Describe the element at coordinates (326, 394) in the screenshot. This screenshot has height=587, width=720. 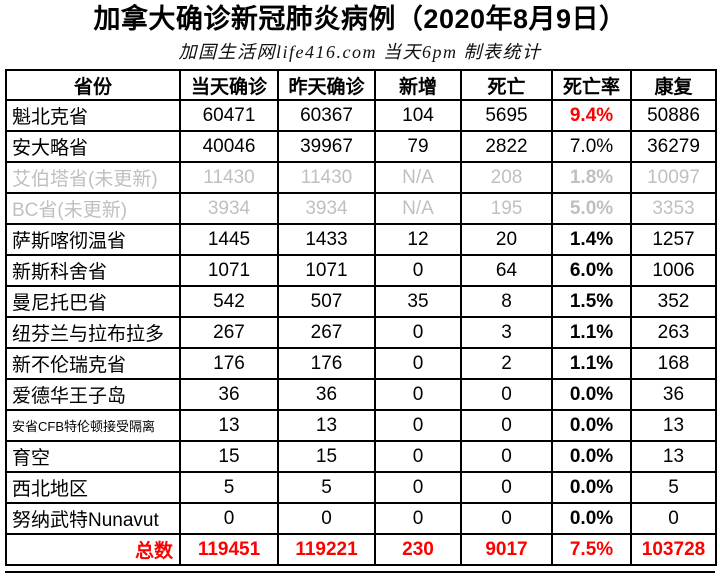
I see `cell-yesterday: 36` at that location.